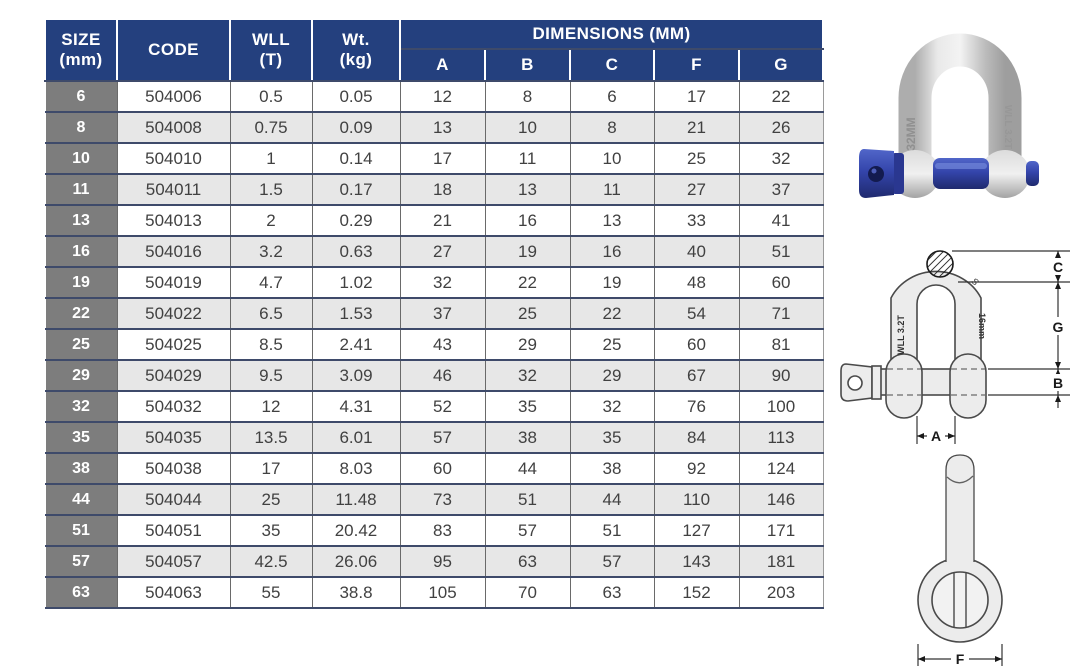 Image resolution: width=1077 pixels, height=670 pixels. I want to click on arrow-down-icon, so click(1058, 278).